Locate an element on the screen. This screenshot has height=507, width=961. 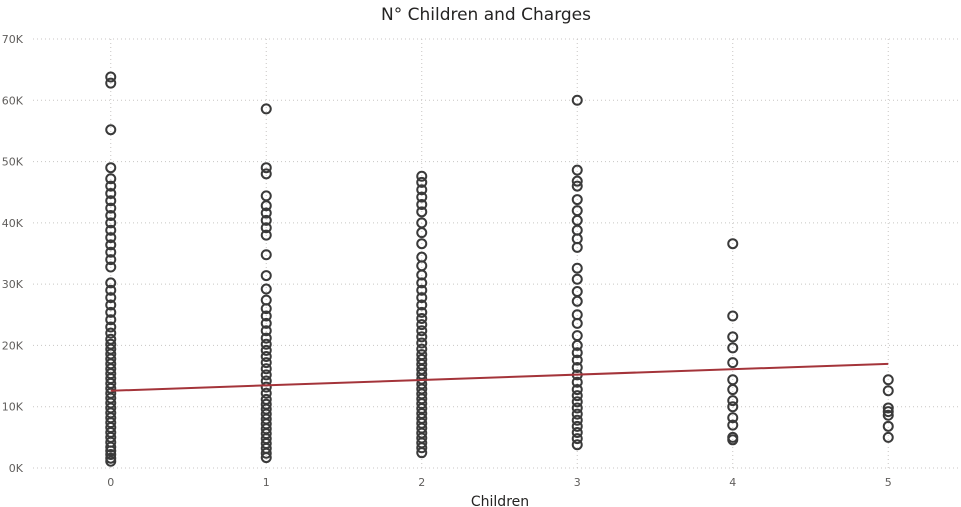
y-tick-label: 20K is located at coordinates (13, 345).